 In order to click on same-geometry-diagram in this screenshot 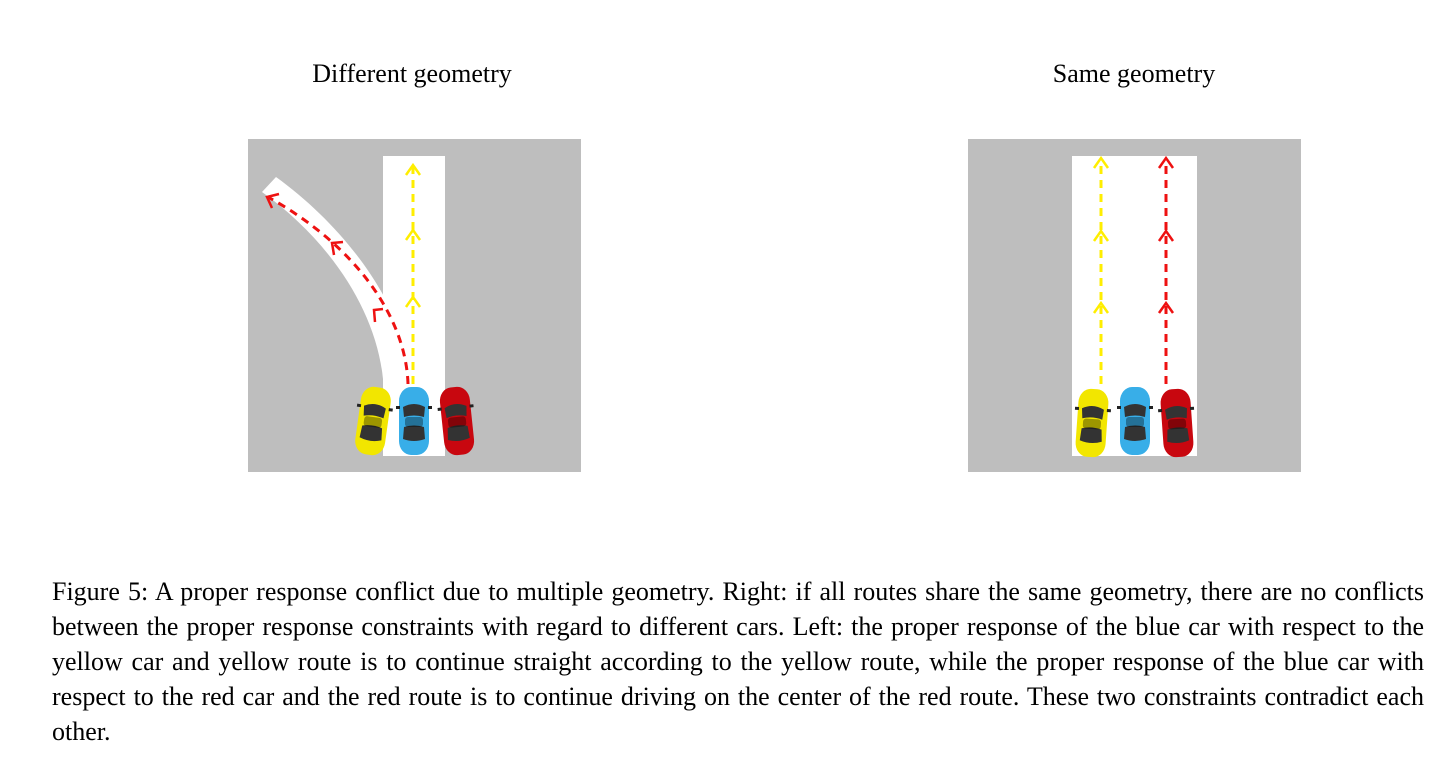, I will do `click(1134, 305)`.